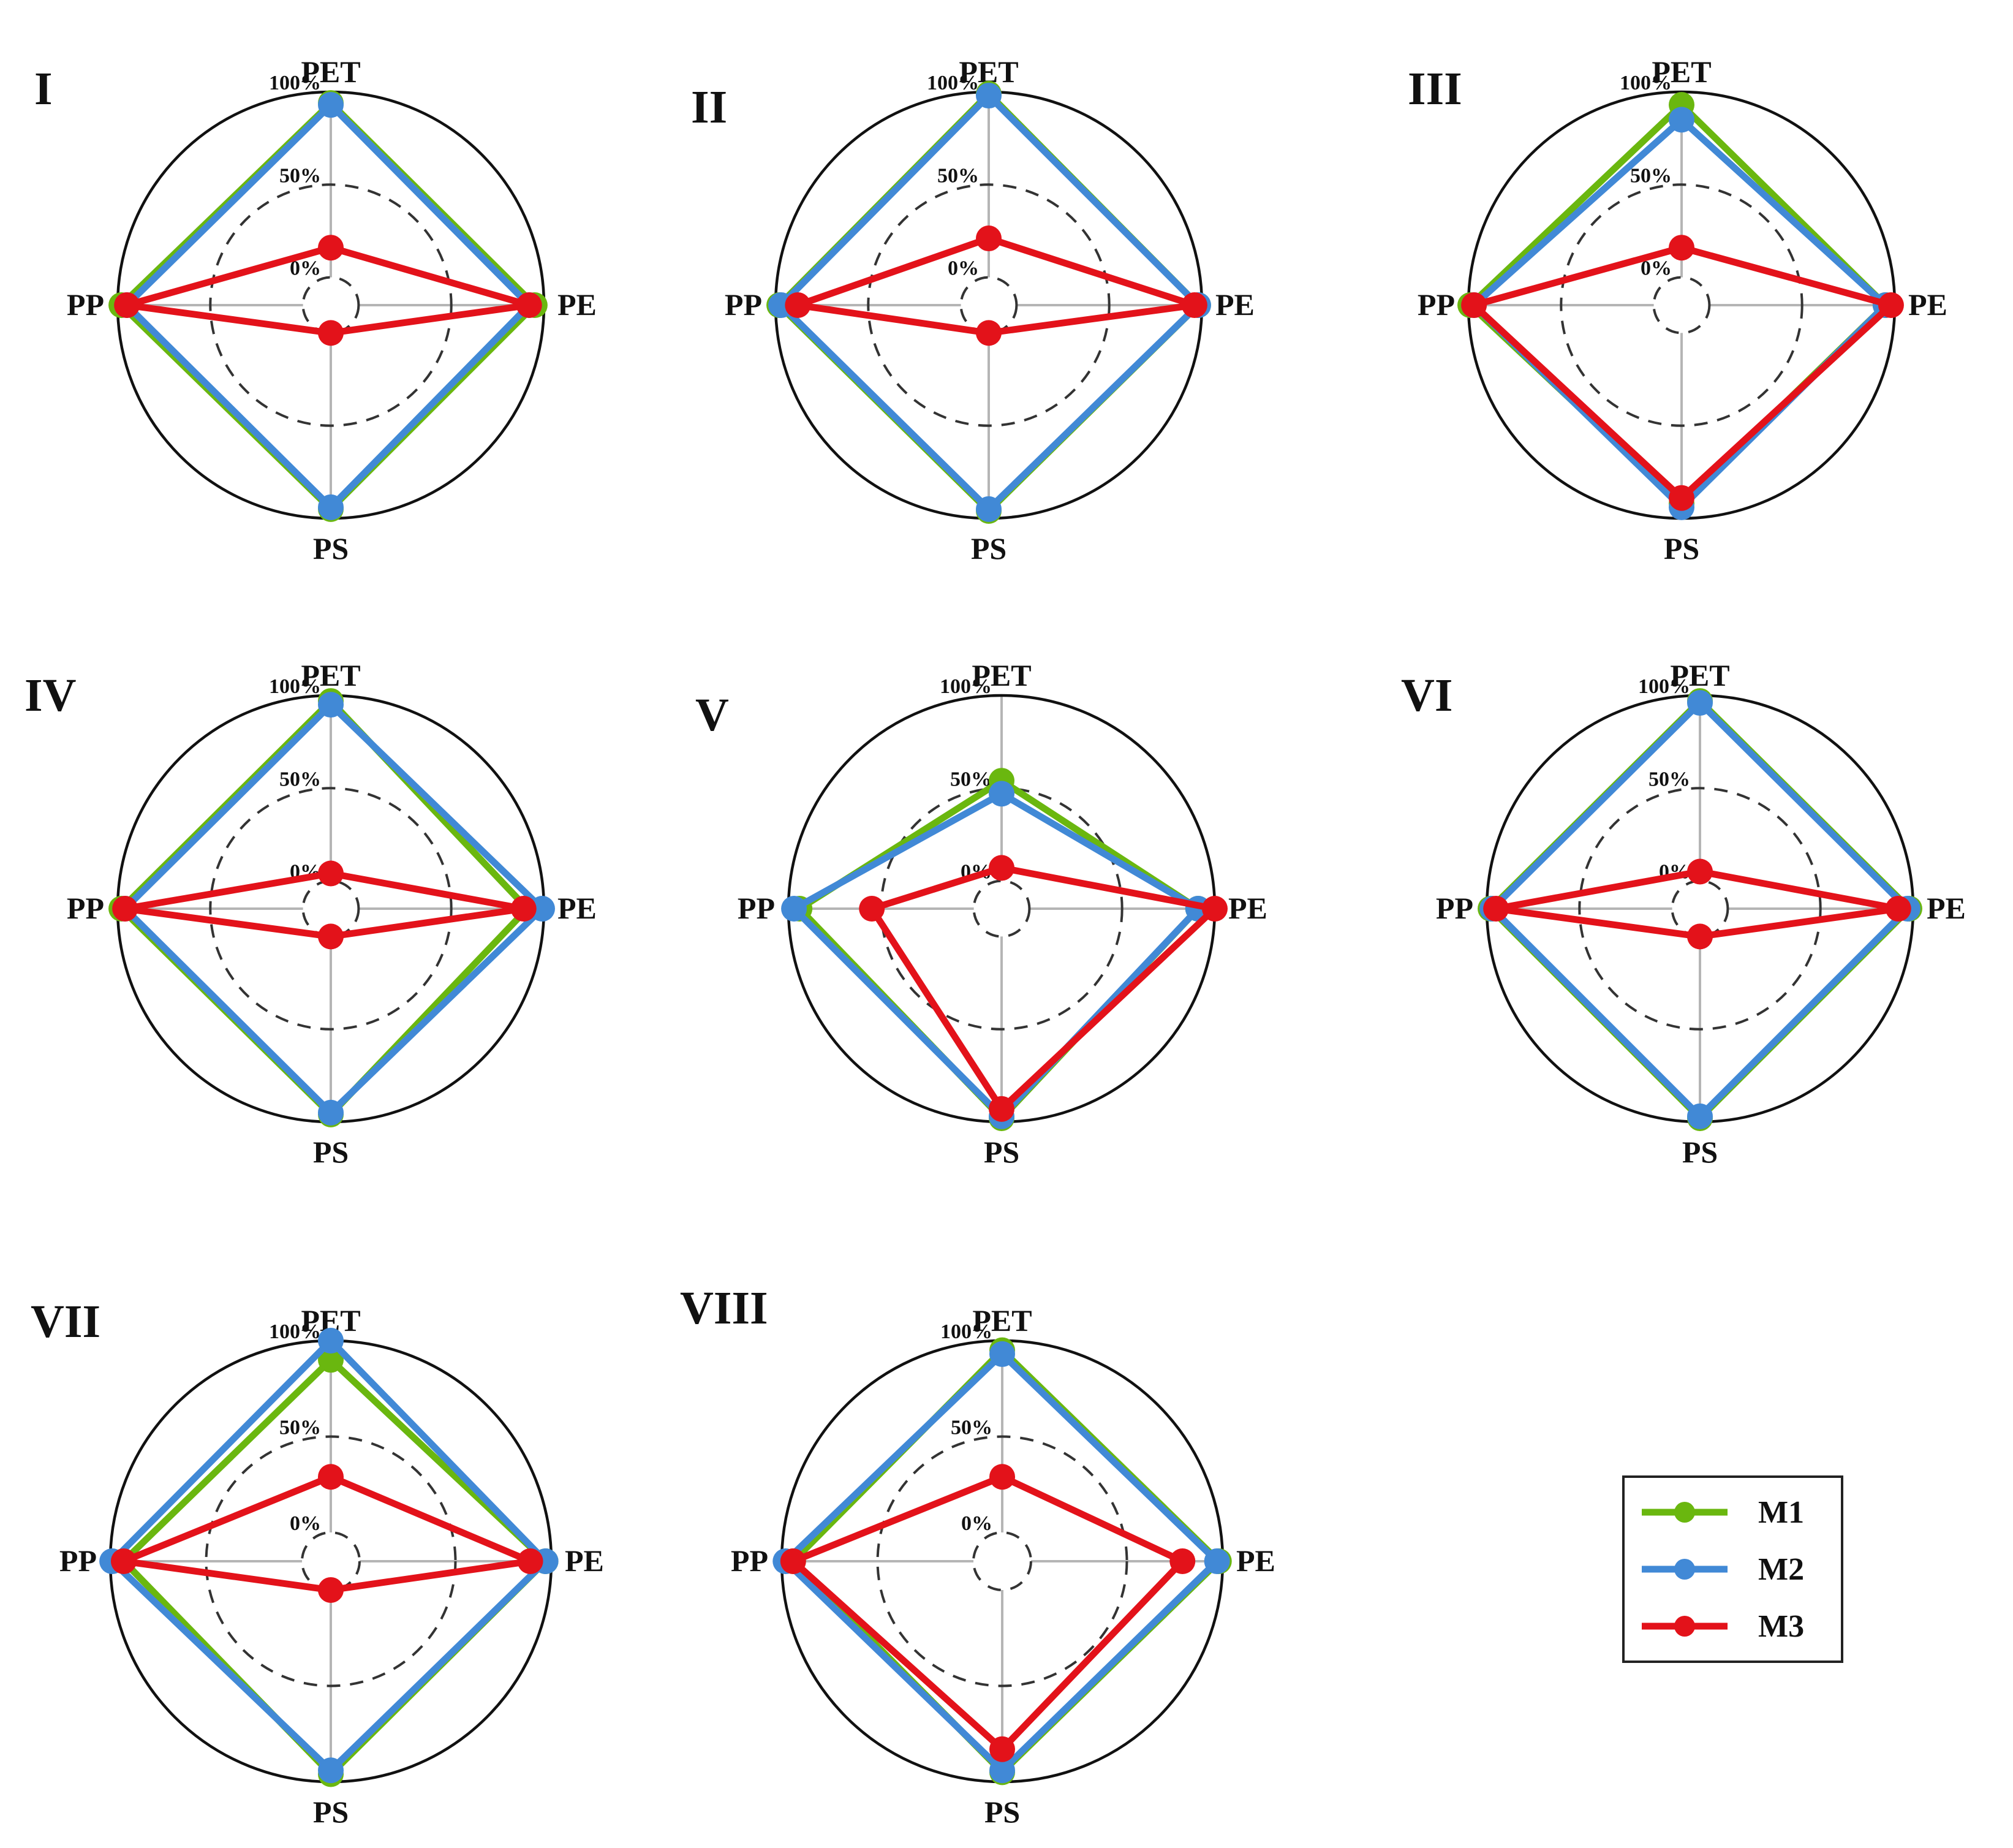  What do you see at coordinates (709, 107) in the screenshot?
I see `panel-title: II` at bounding box center [709, 107].